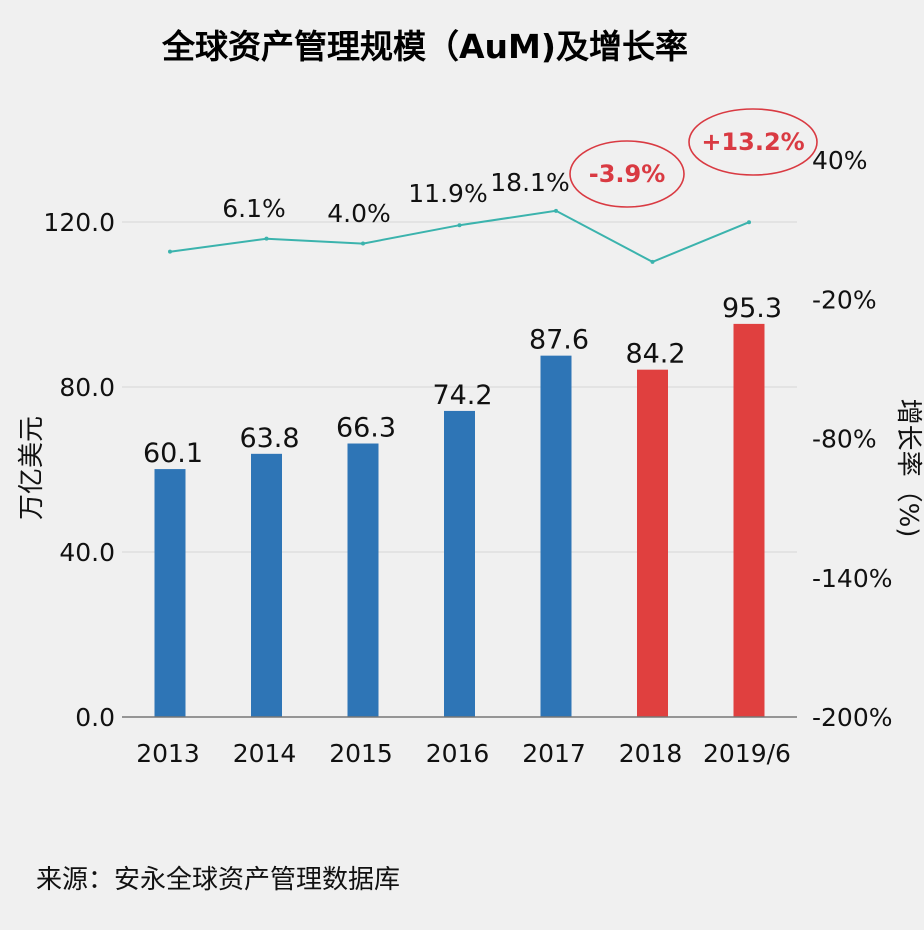 Image resolution: width=924 pixels, height=930 pixels. Describe the element at coordinates (265, 753) in the screenshot. I see `x-tick-label: 2014` at that location.